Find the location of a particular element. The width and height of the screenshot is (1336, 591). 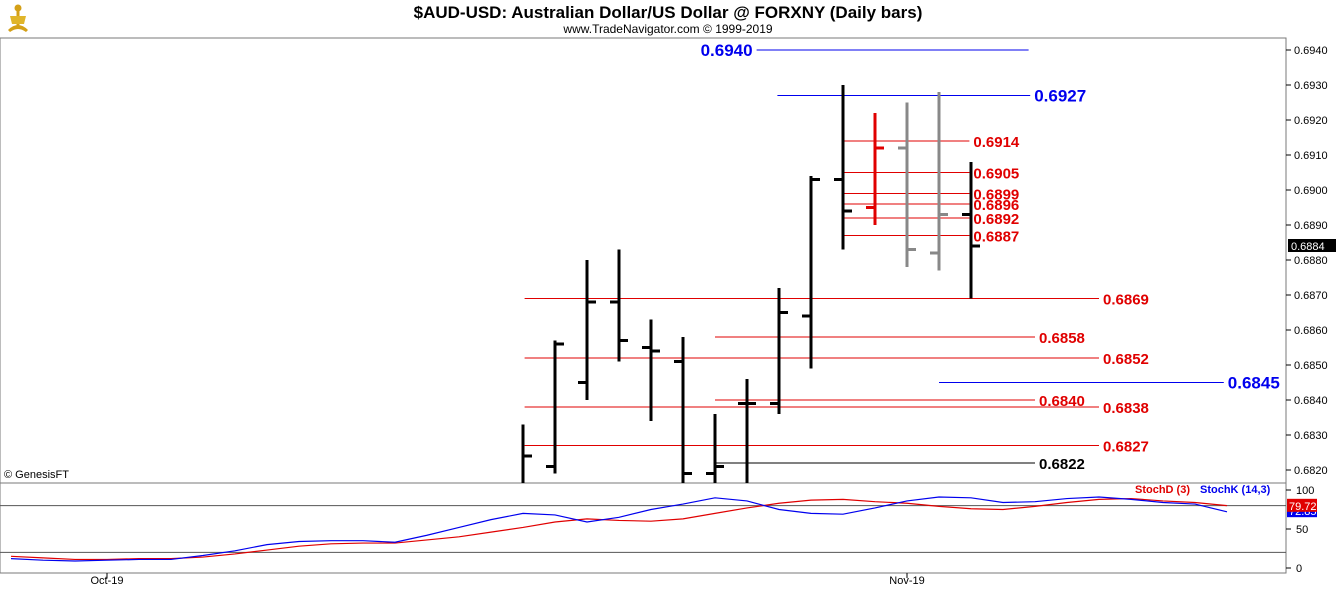

level-label: 0.6852 is located at coordinates (1126, 359).